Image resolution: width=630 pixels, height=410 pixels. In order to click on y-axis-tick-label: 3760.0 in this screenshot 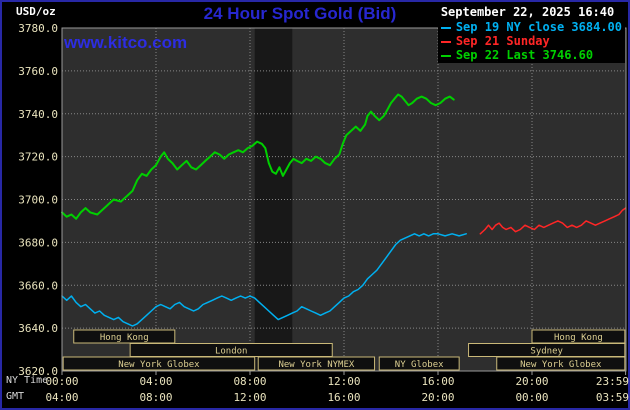, I will do `click(38, 71)`.